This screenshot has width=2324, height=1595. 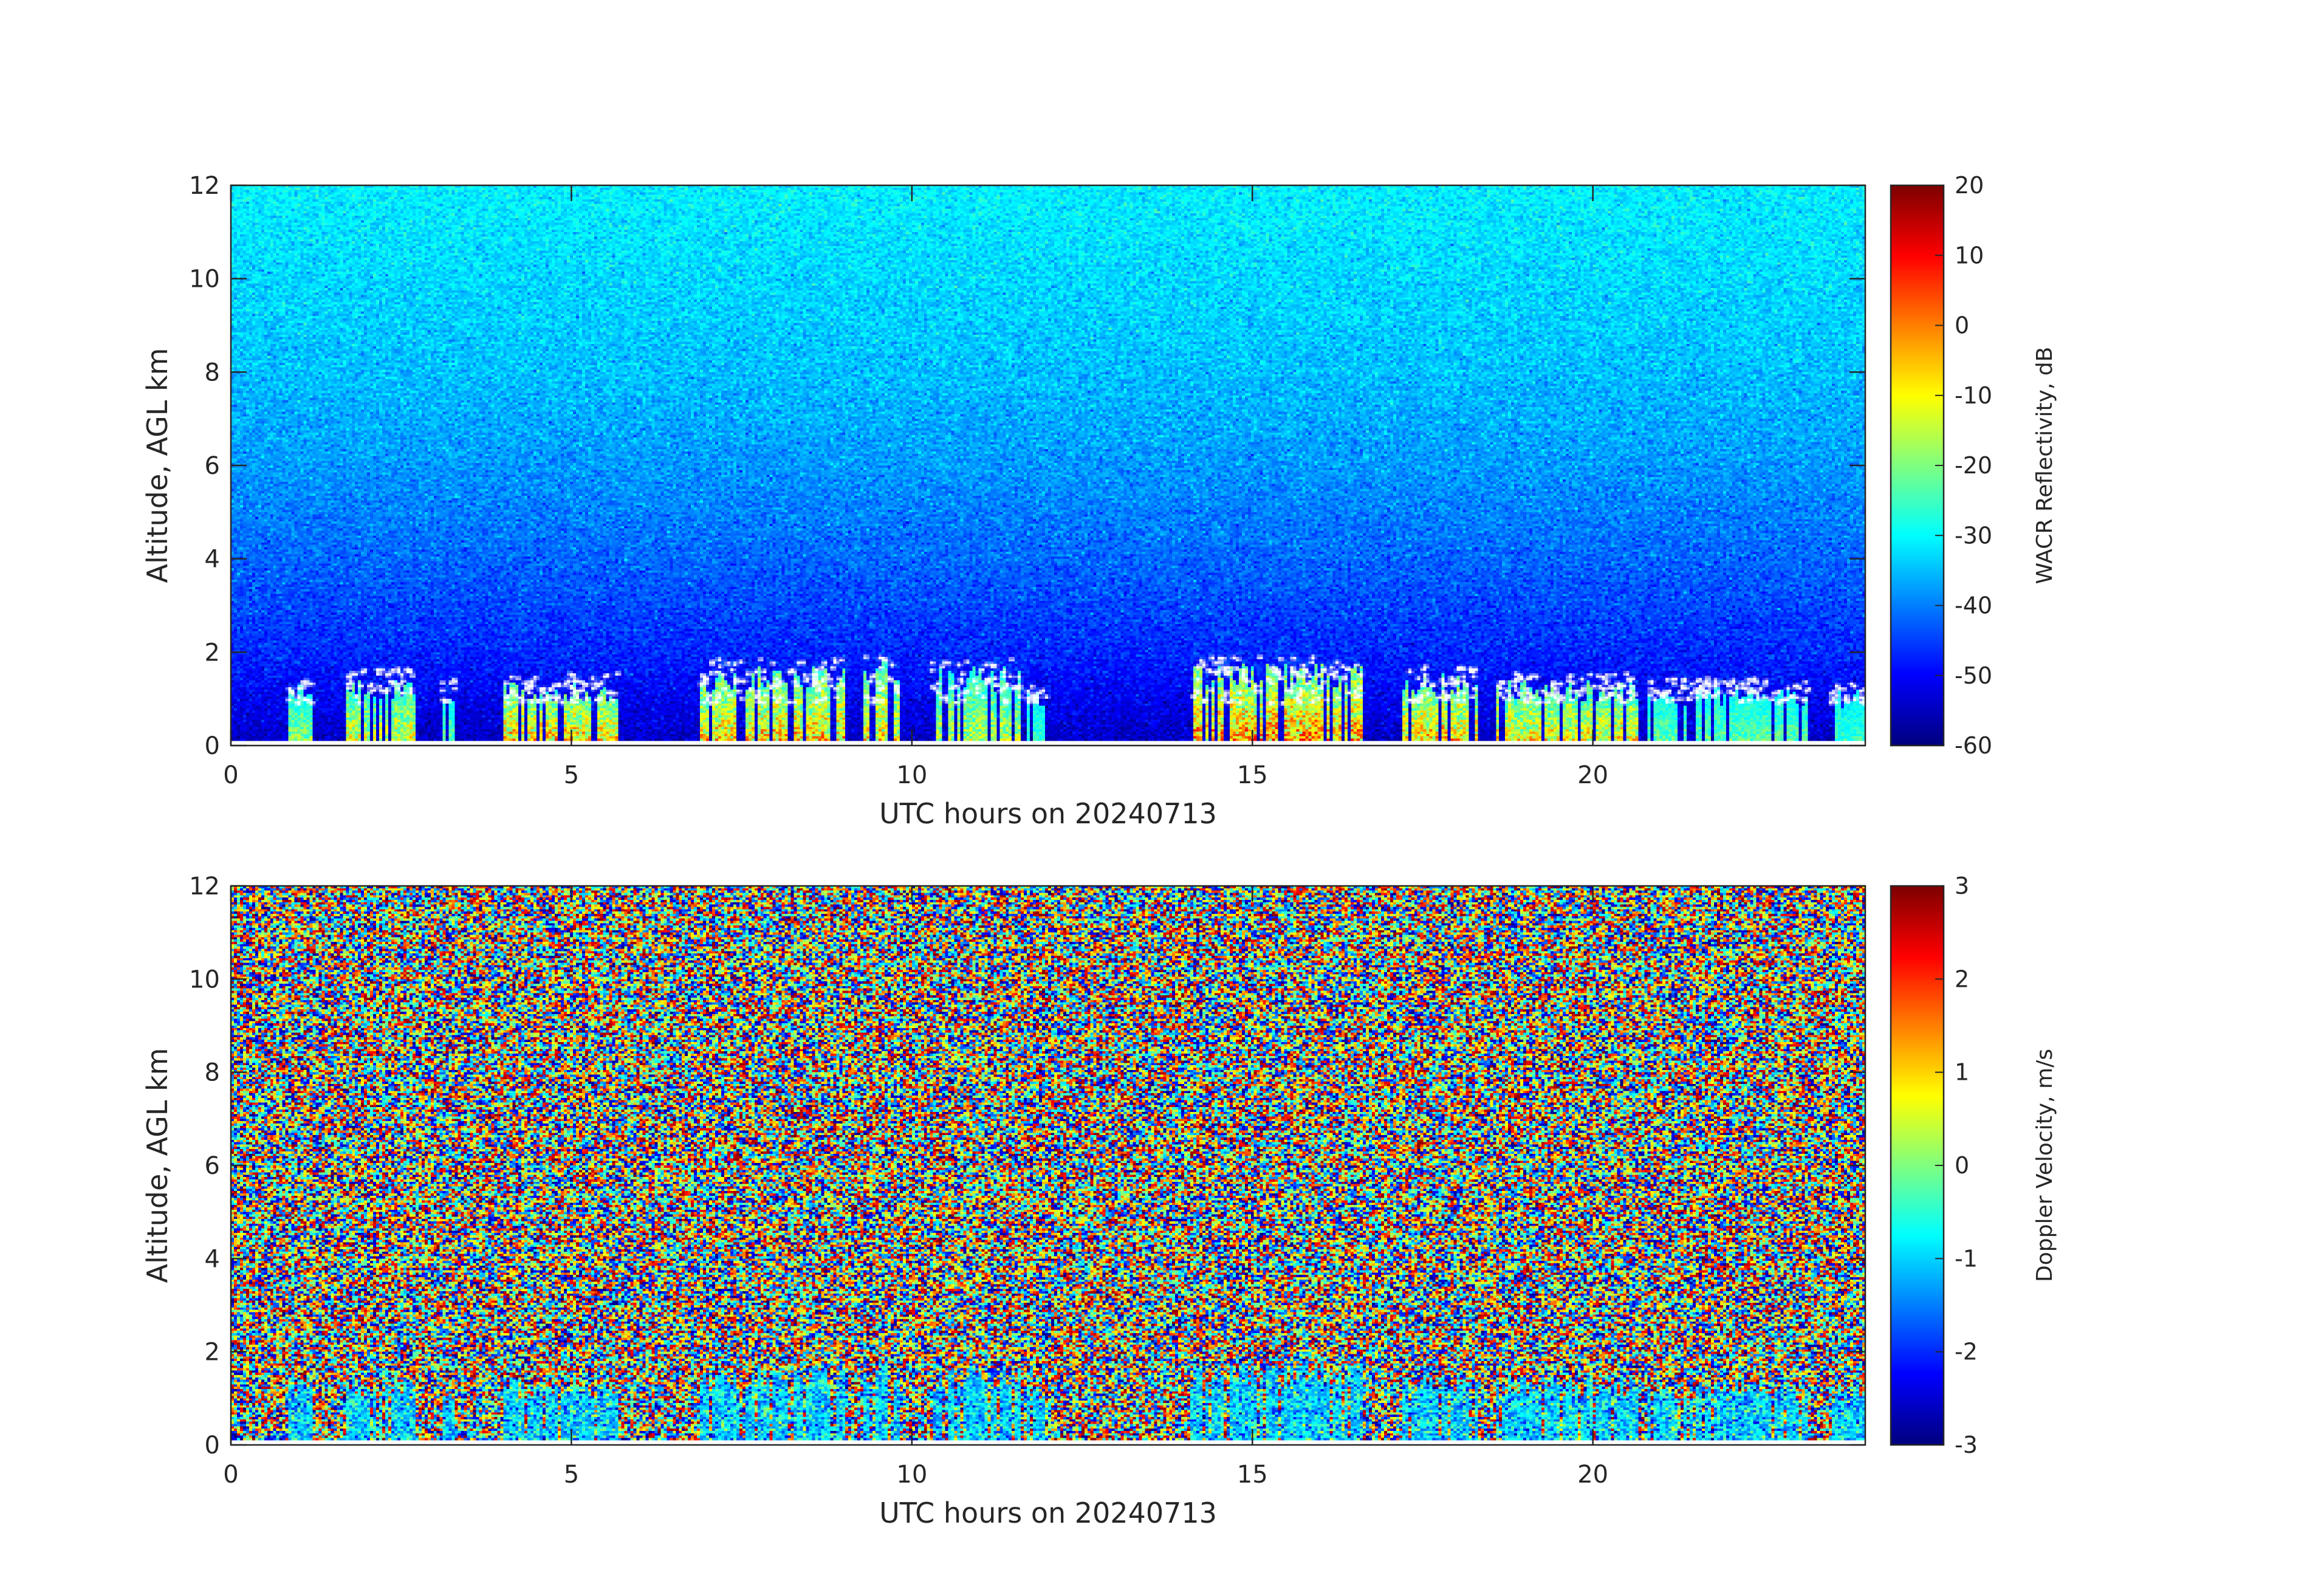 I want to click on reflectivity-x-tick-label: 0, so click(x=230, y=775).